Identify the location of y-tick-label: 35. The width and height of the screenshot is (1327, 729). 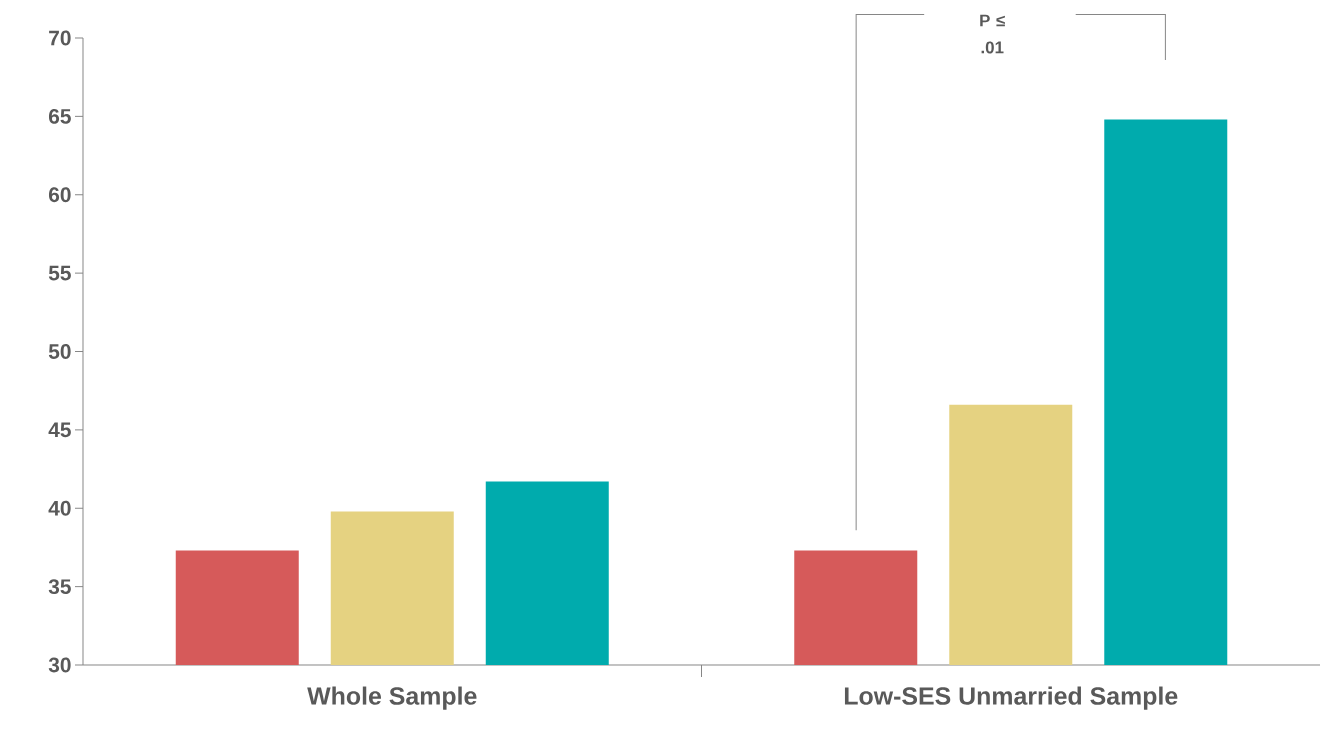
(59, 587).